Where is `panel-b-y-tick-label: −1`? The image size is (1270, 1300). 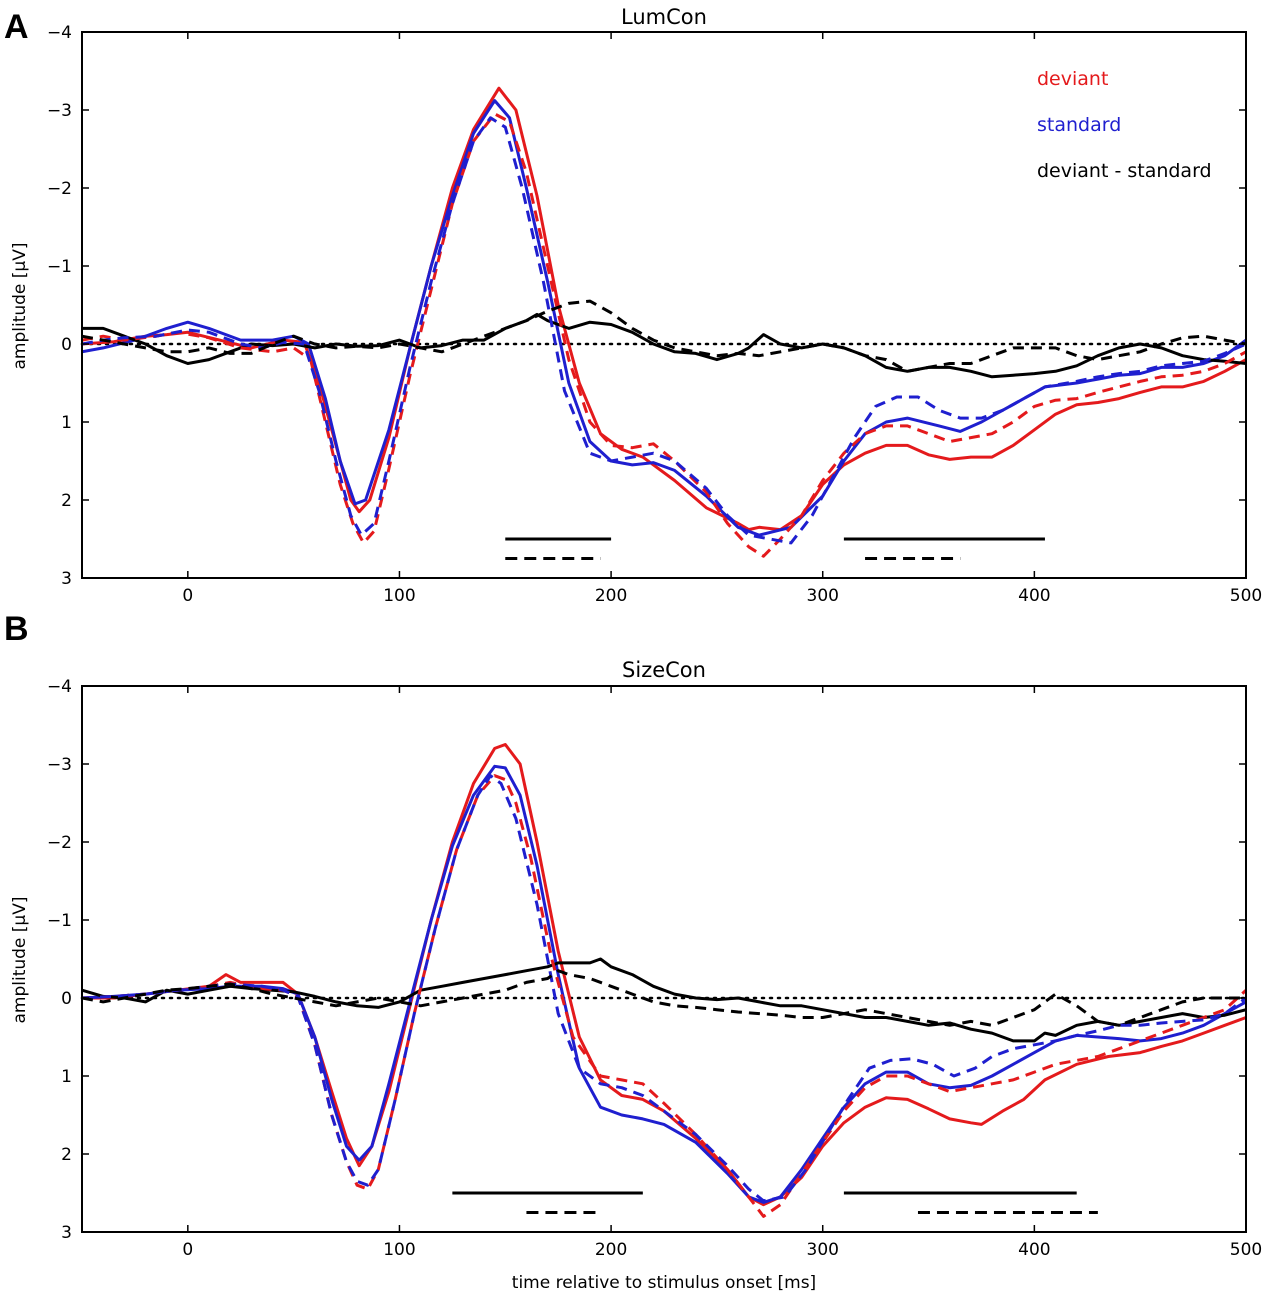
panel-b-y-tick-label: −1 is located at coordinates (59, 921).